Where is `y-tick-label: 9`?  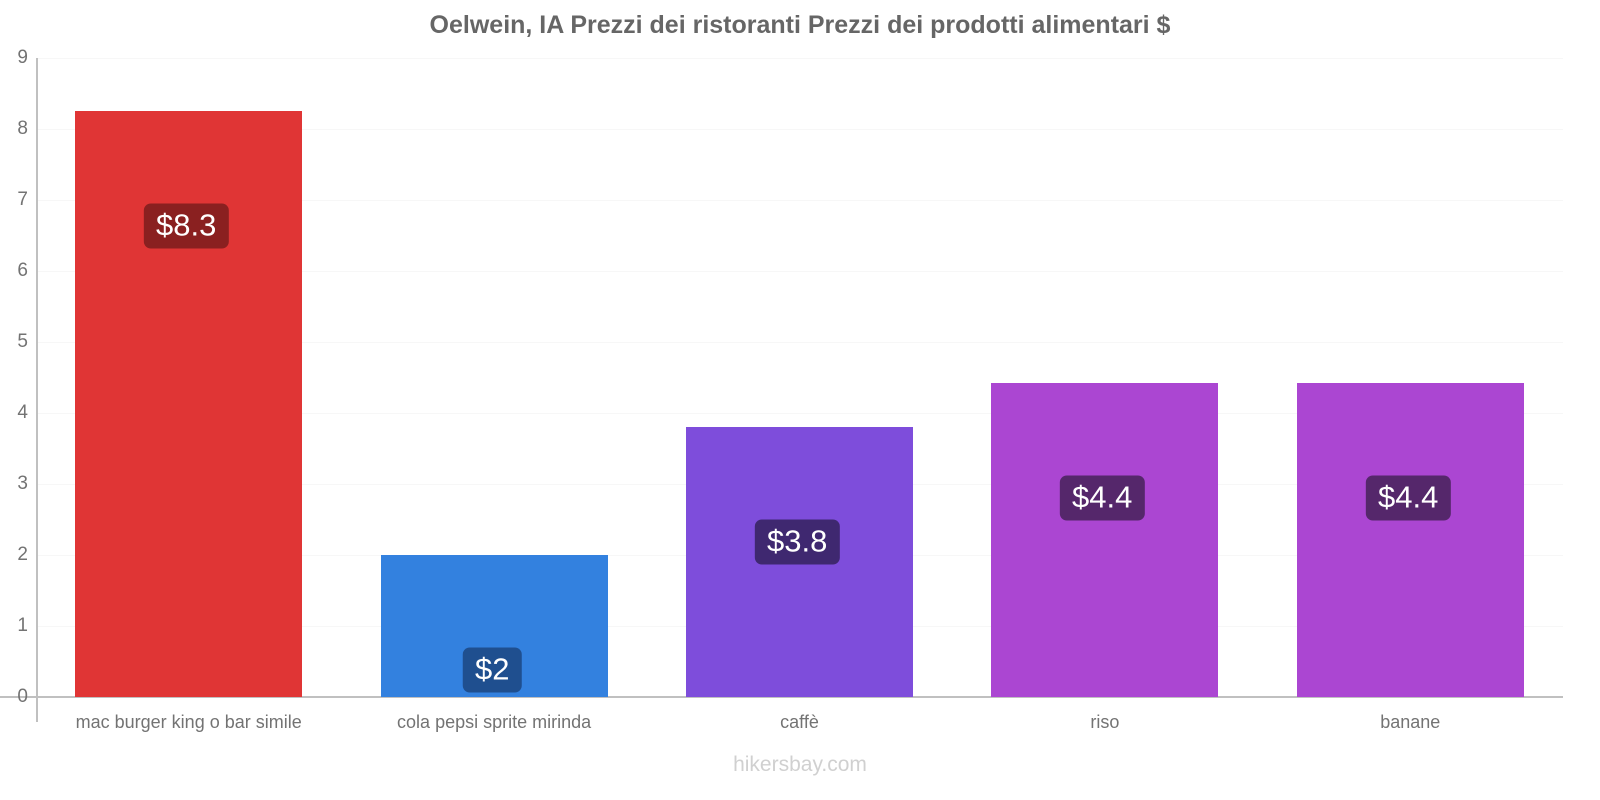
y-tick-label: 9 is located at coordinates (22, 57).